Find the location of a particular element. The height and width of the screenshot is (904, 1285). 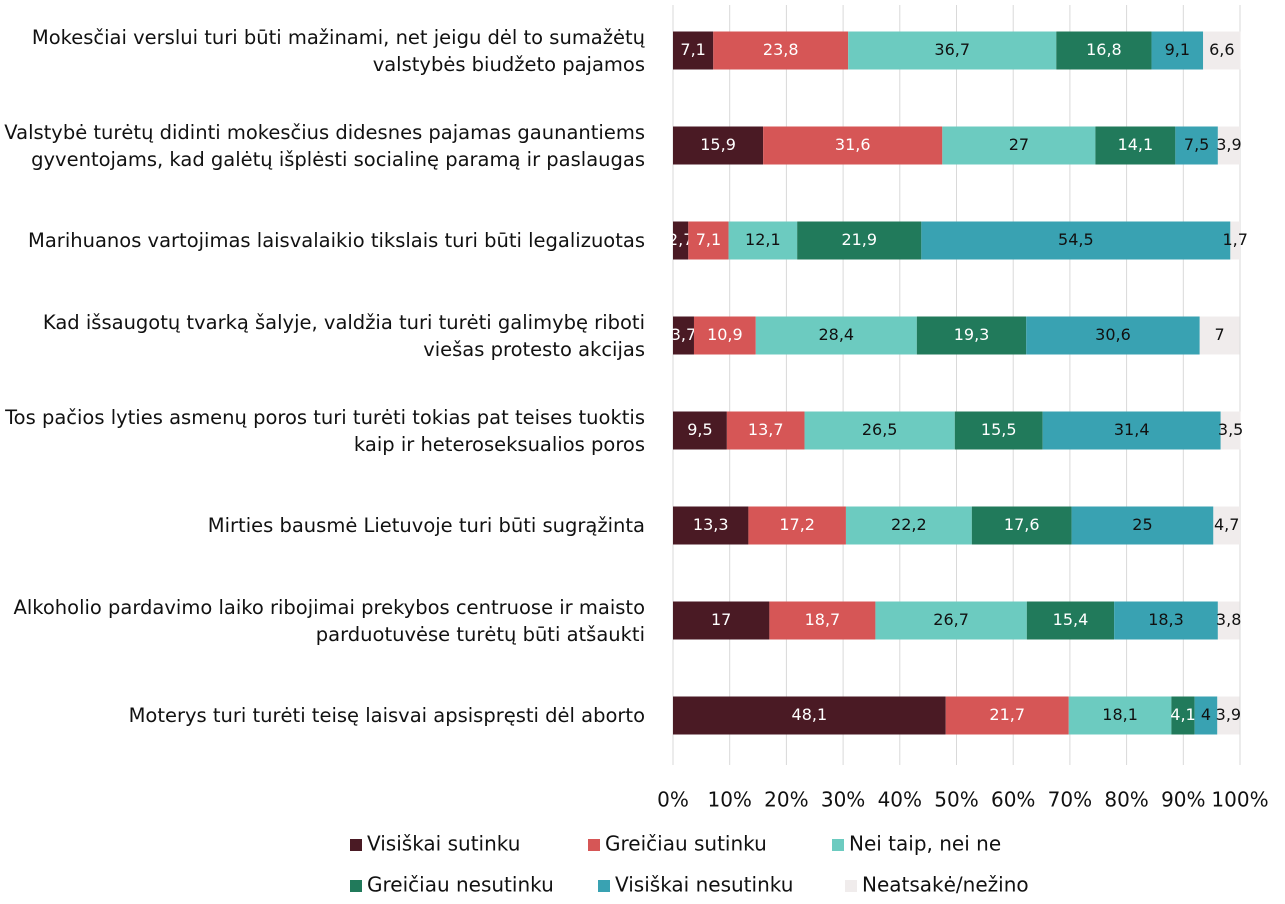

legend-label: Visiškai sutinku is located at coordinates (443, 844).